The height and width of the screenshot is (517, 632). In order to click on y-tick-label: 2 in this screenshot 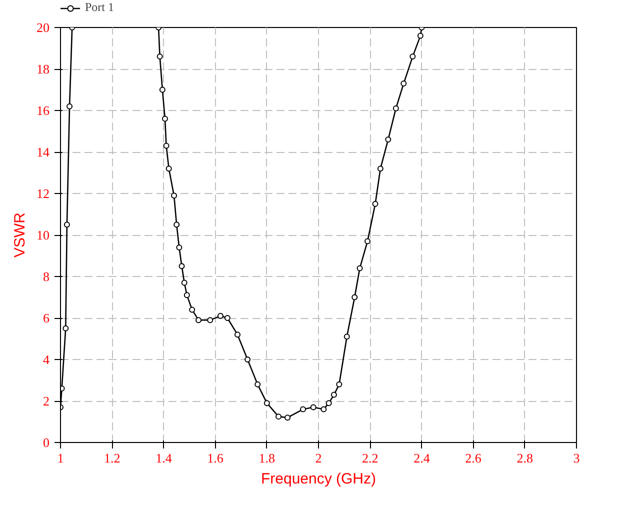, I will do `click(46, 401)`.